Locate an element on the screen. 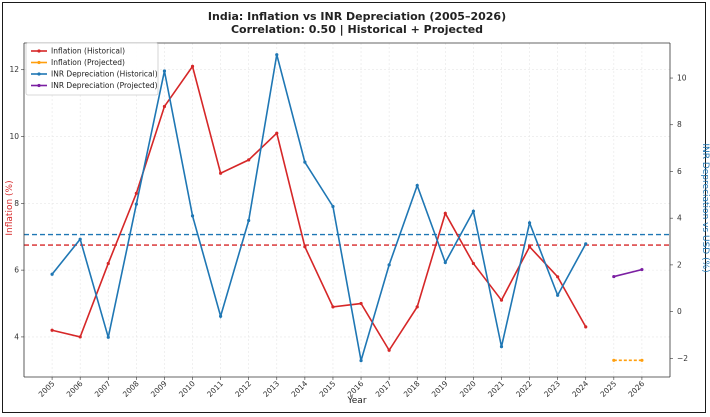  x-tick-label: 2012 is located at coordinates (243, 389).